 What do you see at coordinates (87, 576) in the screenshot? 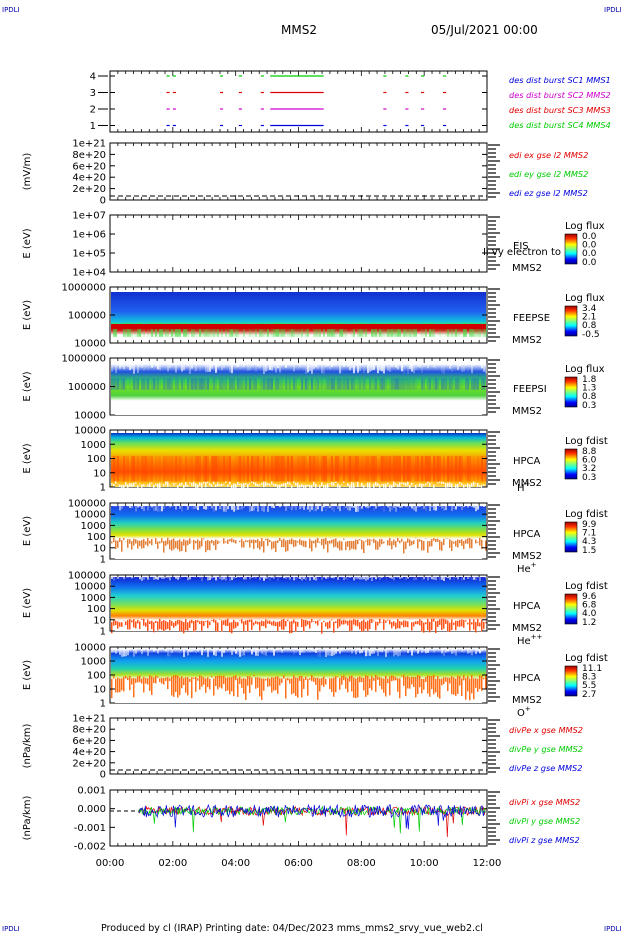
I see `panel-hpca_hepp-ytick-label: 100000` at bounding box center [87, 576].